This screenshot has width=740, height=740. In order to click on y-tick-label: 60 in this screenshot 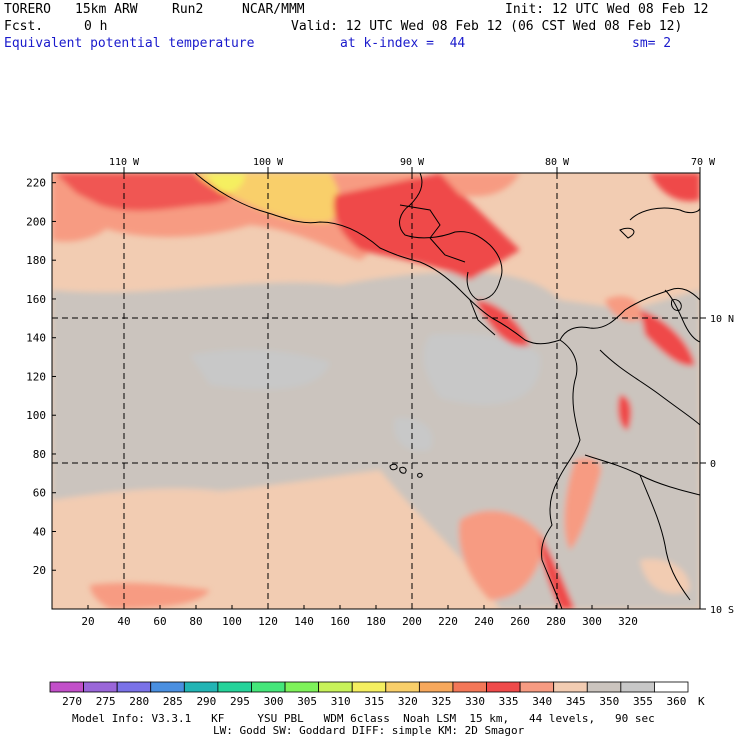, I will do `click(39, 493)`.